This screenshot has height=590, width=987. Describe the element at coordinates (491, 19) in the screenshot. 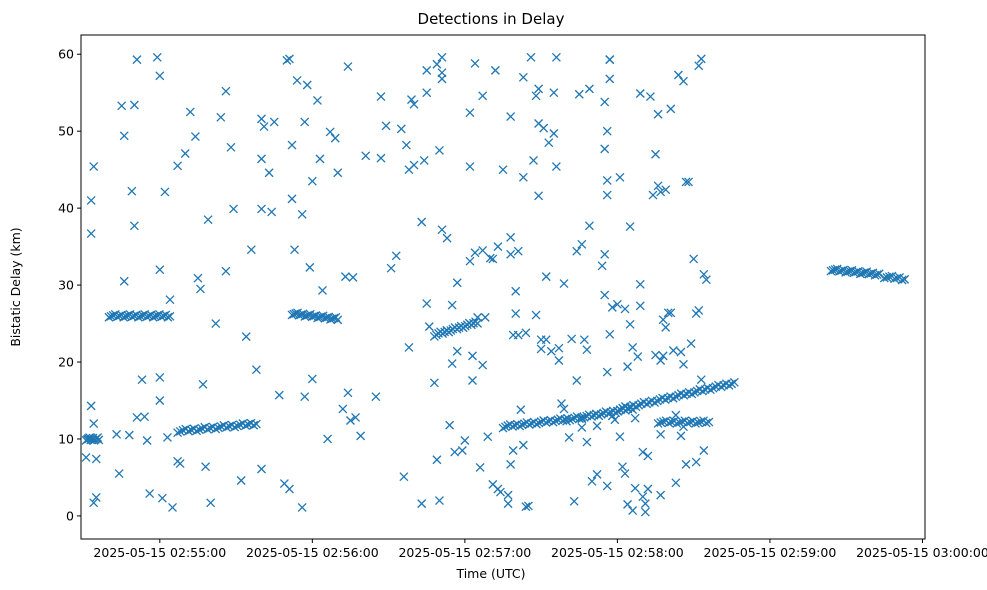

I see `chart-title: Detections in Delay` at that location.